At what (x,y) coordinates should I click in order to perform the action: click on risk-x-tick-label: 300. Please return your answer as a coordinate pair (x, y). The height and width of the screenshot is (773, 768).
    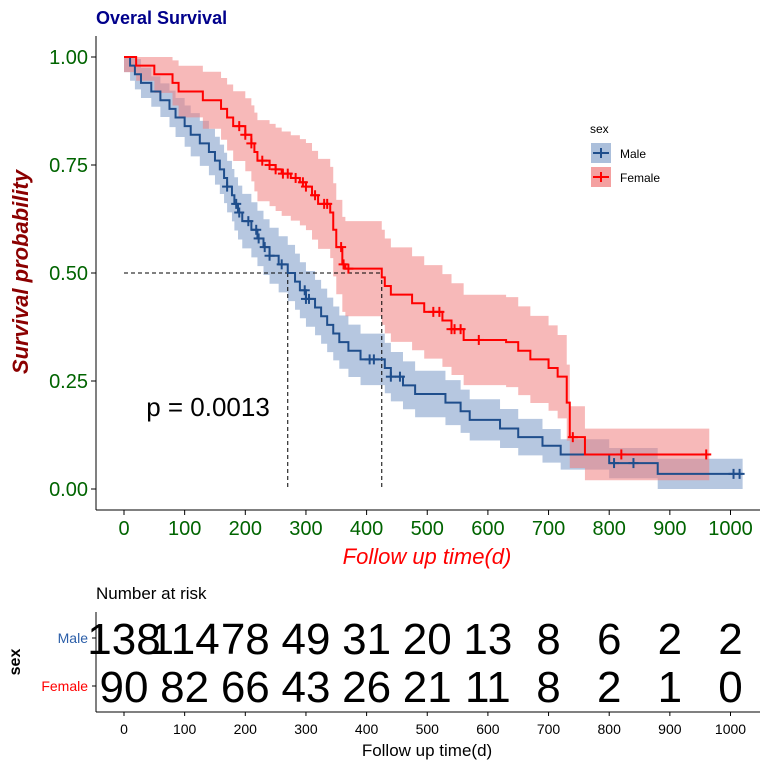
    Looking at the image, I should click on (306, 729).